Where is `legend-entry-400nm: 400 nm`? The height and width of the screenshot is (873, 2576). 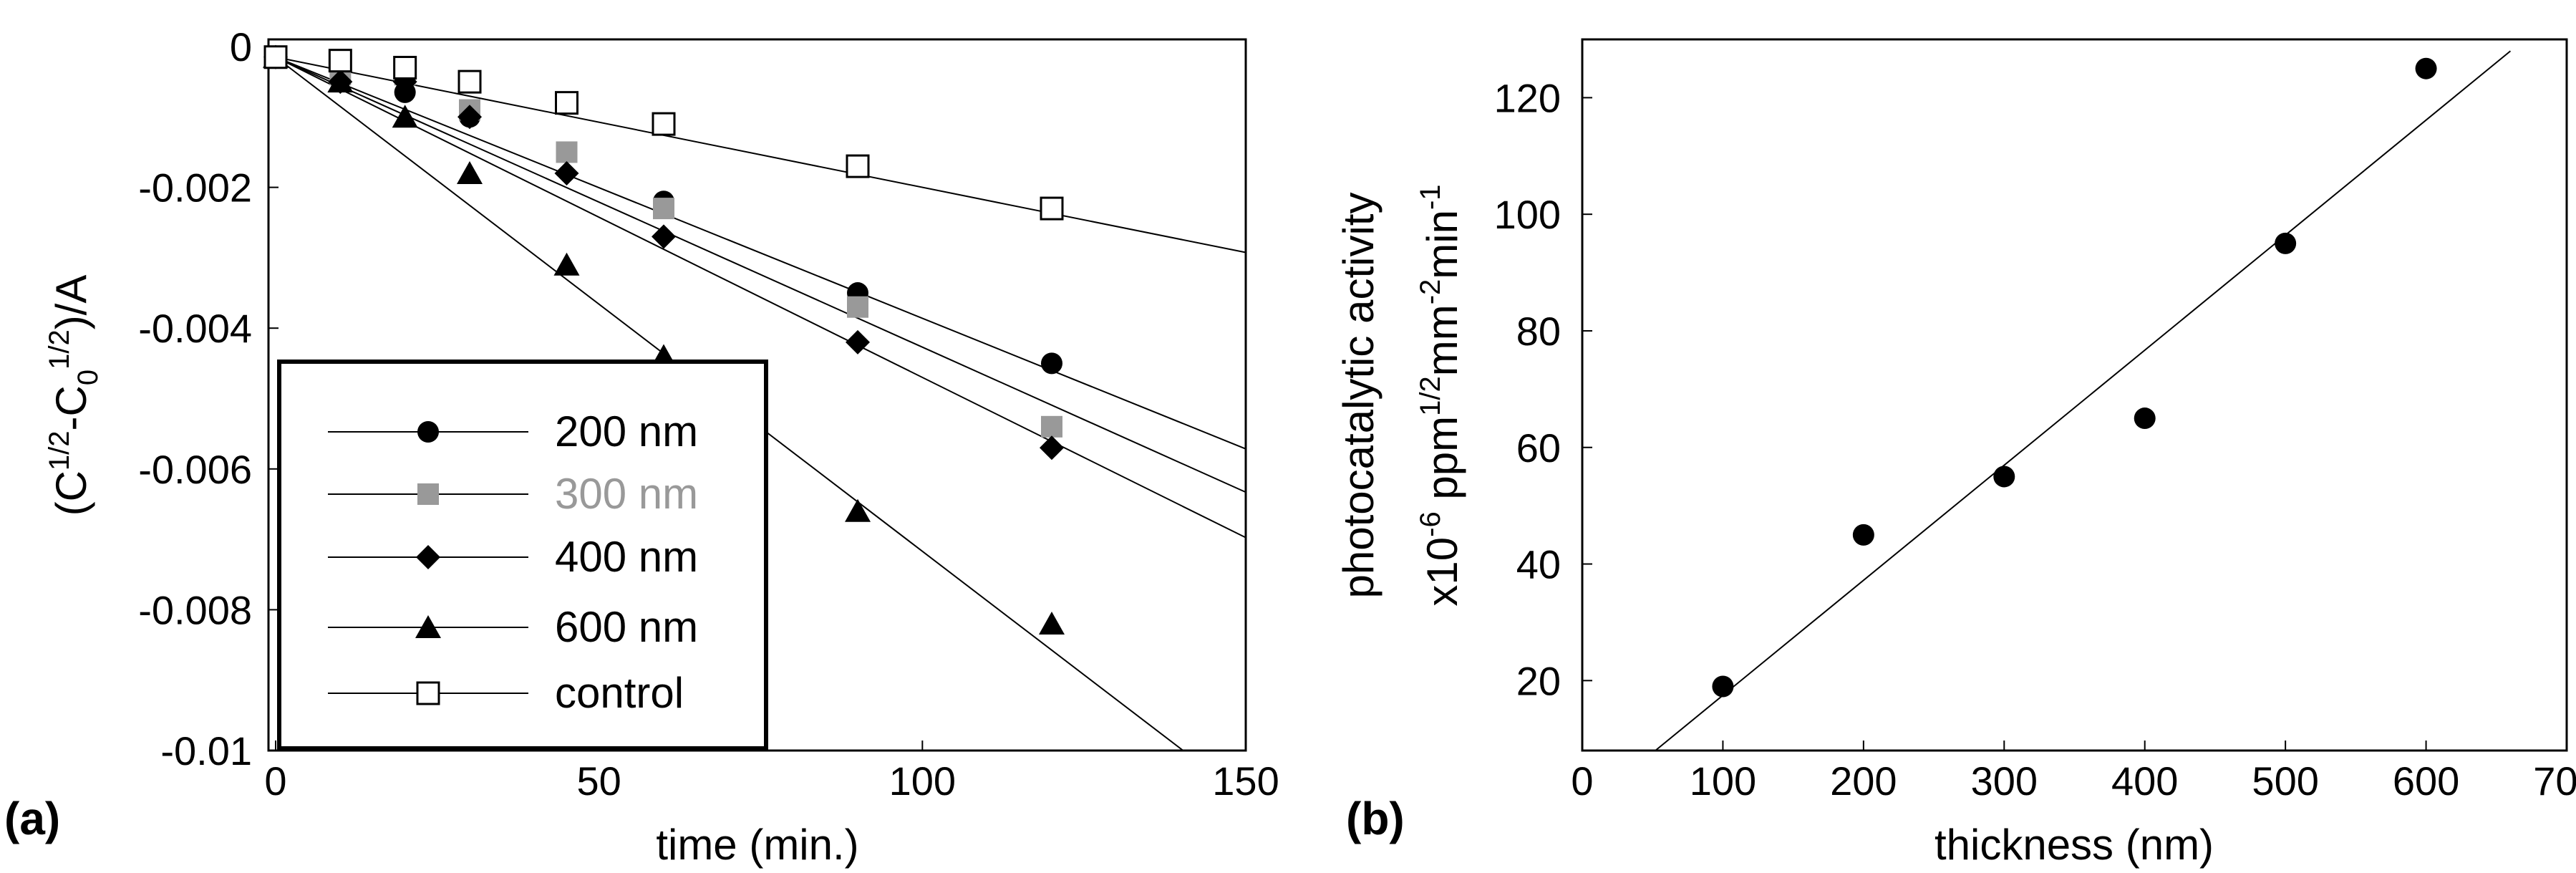 legend-entry-400nm: 400 nm is located at coordinates (513, 557).